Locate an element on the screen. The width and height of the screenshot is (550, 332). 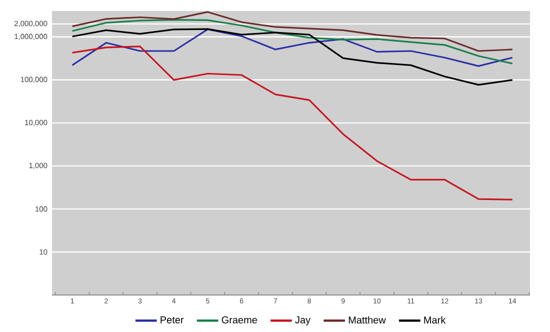
legend-label: Jay is located at coordinates (303, 321).